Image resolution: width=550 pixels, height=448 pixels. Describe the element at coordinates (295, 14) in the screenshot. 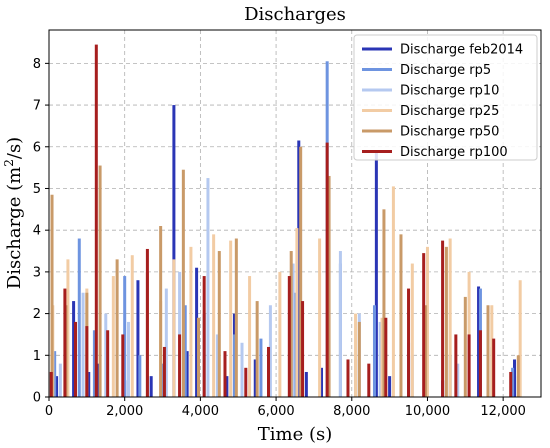

I see `chart-title: Discharges` at that location.